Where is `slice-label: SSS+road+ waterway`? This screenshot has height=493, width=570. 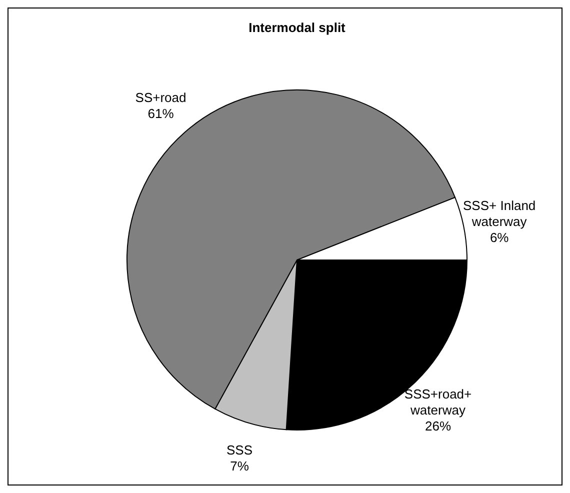
slice-label: SSS+road+ waterway is located at coordinates (438, 402).